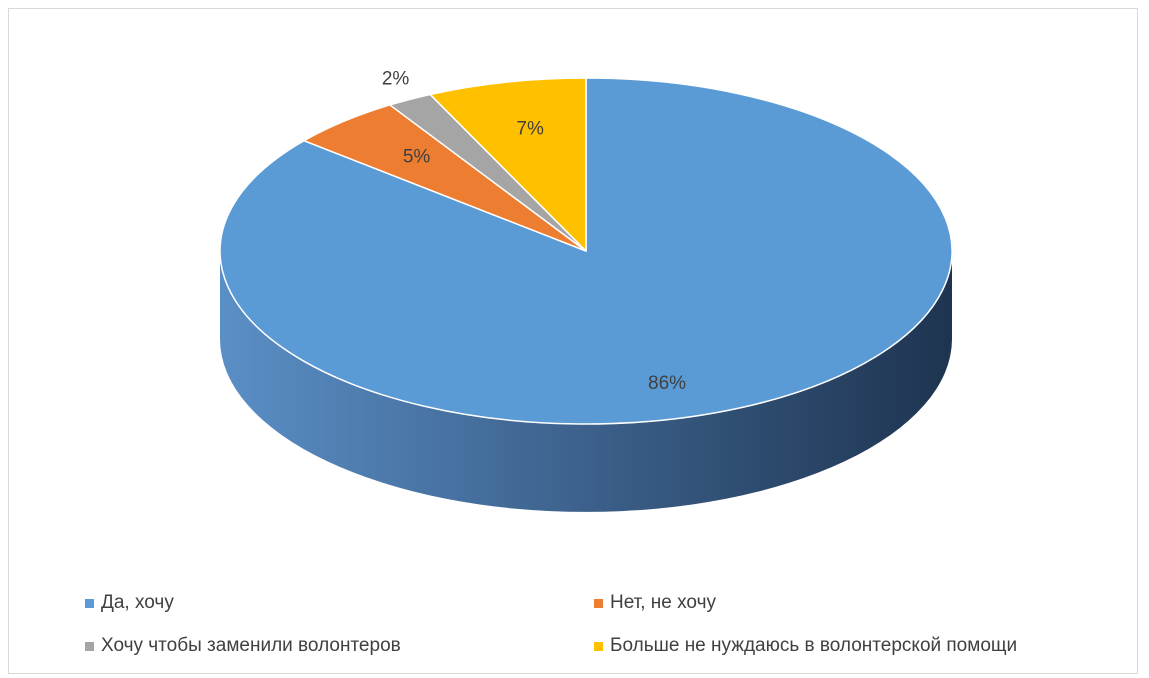 This screenshot has height=678, width=1149. I want to click on pie-labels-group: 86% 5% 2% 7%, so click(534, 231).